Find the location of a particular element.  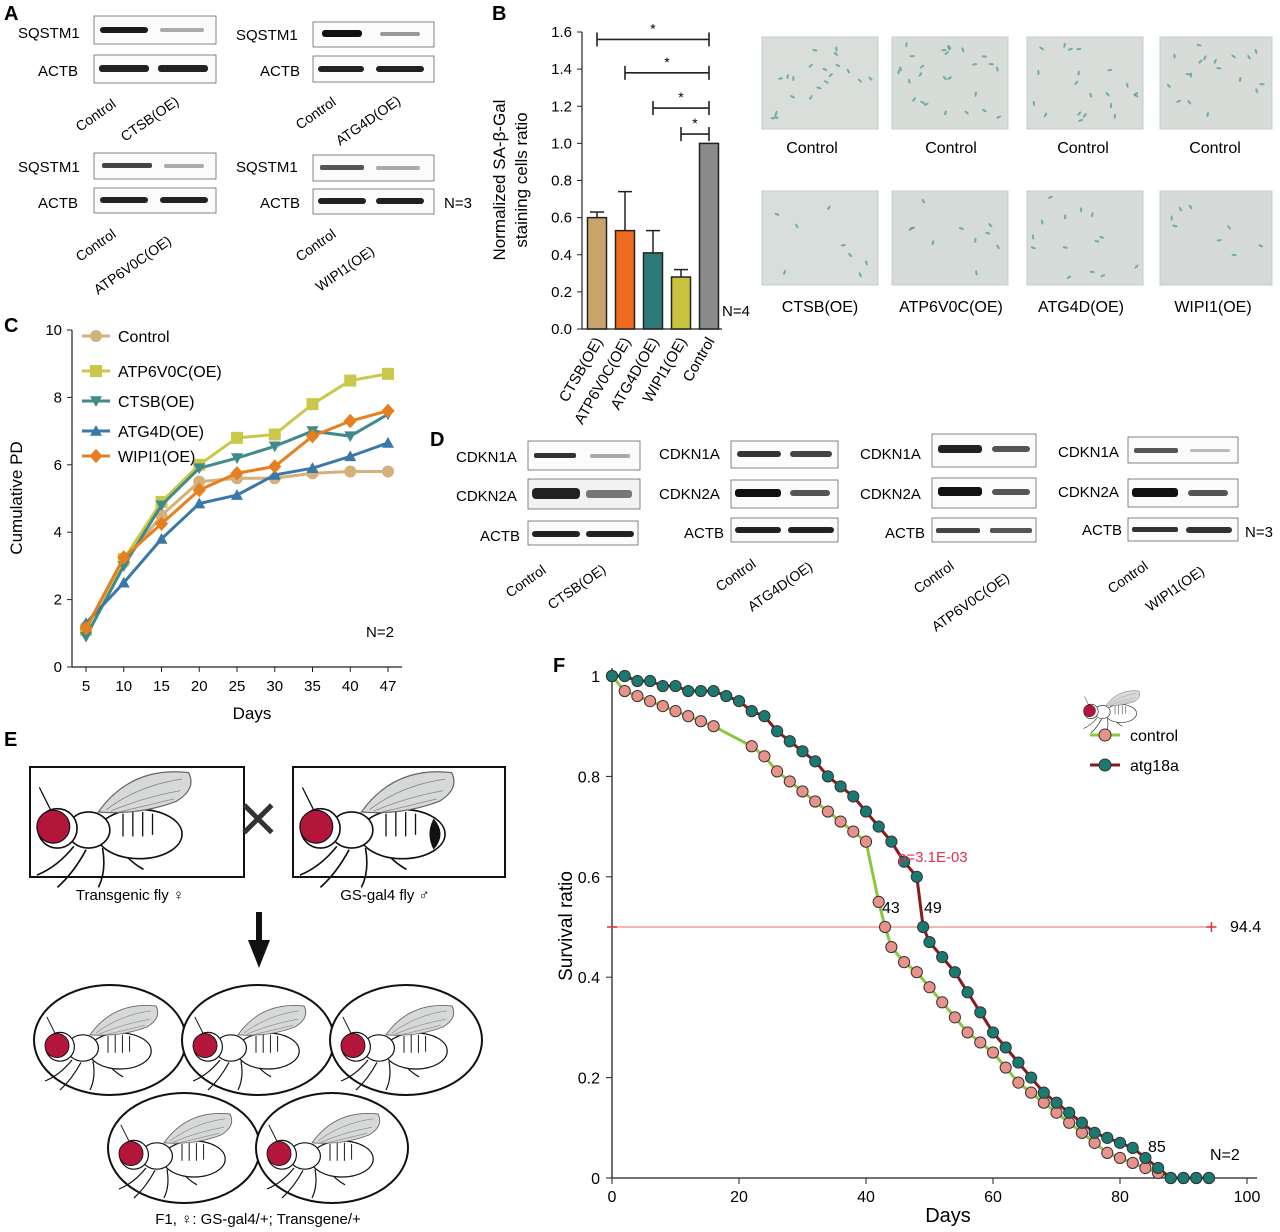

x-tick-label: 25 is located at coordinates (237, 686).